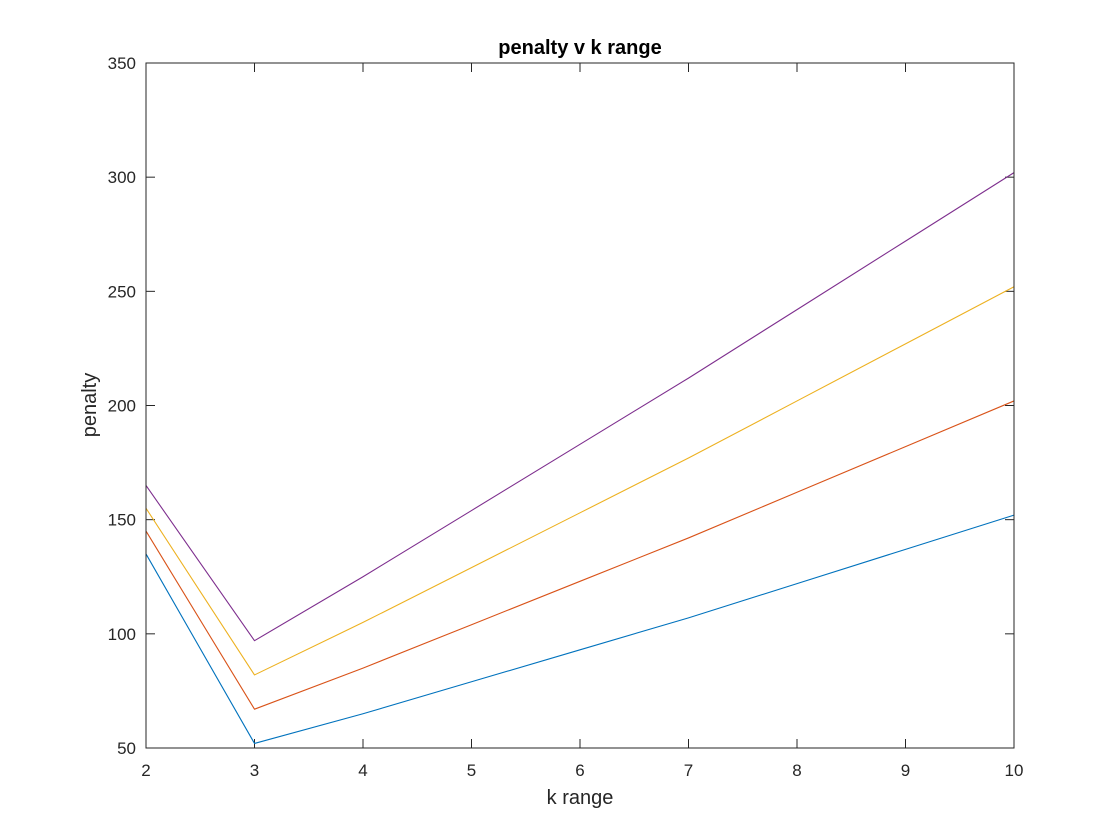  I want to click on x-tick-label: 9, so click(905, 770).